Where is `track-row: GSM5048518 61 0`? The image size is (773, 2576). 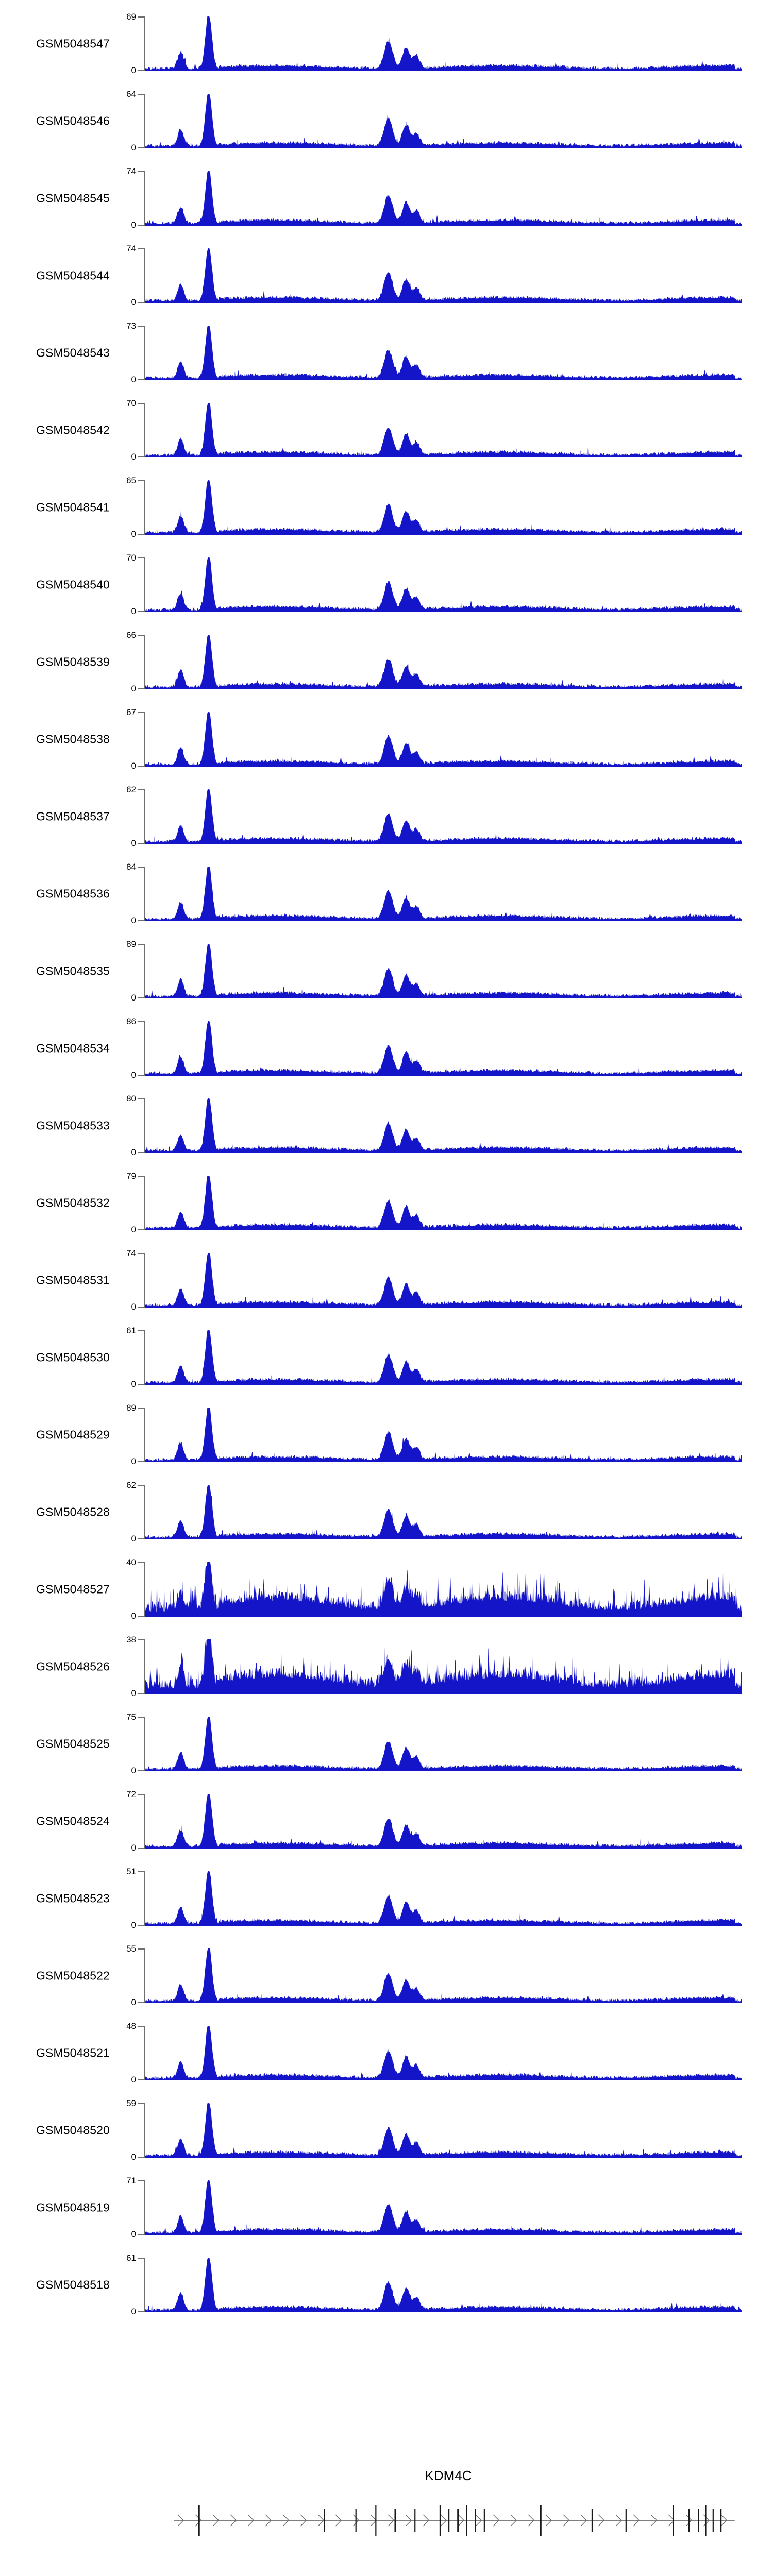
track-row: GSM5048518 61 0 is located at coordinates (386, 2285).